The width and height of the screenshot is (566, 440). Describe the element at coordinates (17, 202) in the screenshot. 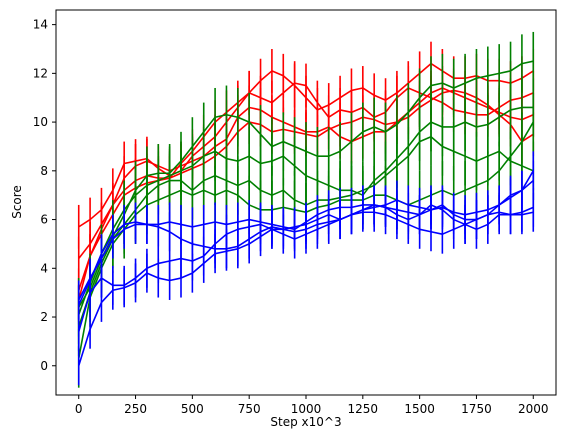

I see `y-axis-label: Score` at that location.